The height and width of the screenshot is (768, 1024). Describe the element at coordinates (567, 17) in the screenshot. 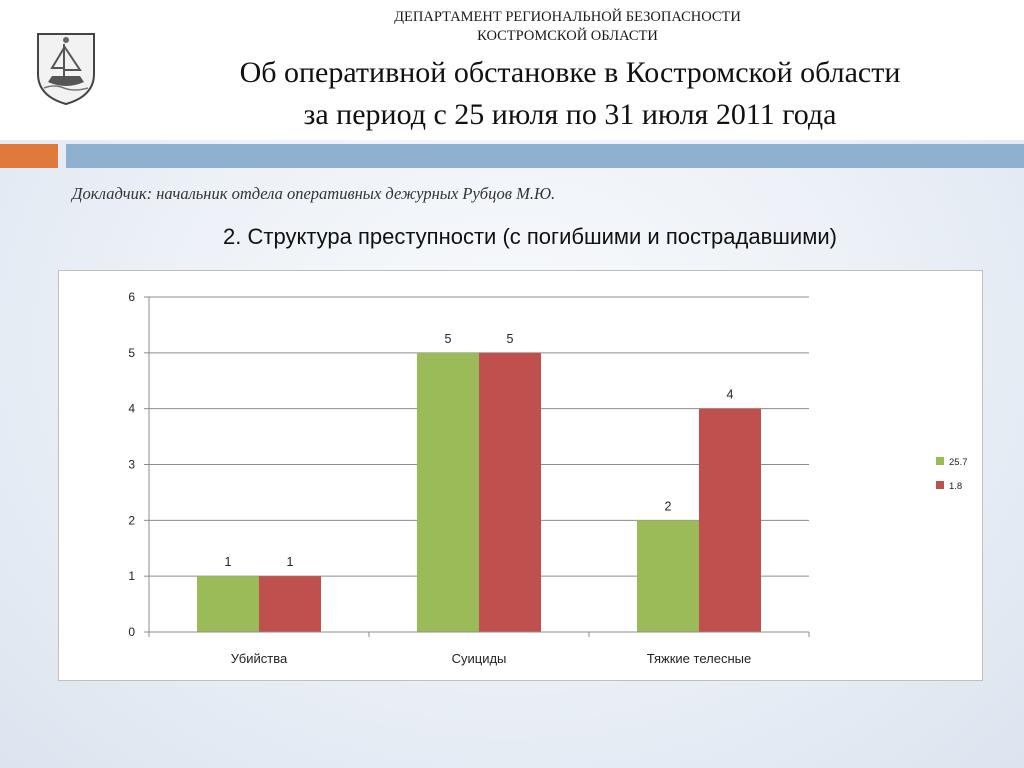

I see `department-line-1: ДЕПАРТАМЕНТ РЕГИОНАЛЬНОЙ БЕЗОПАСНОСТИ` at that location.